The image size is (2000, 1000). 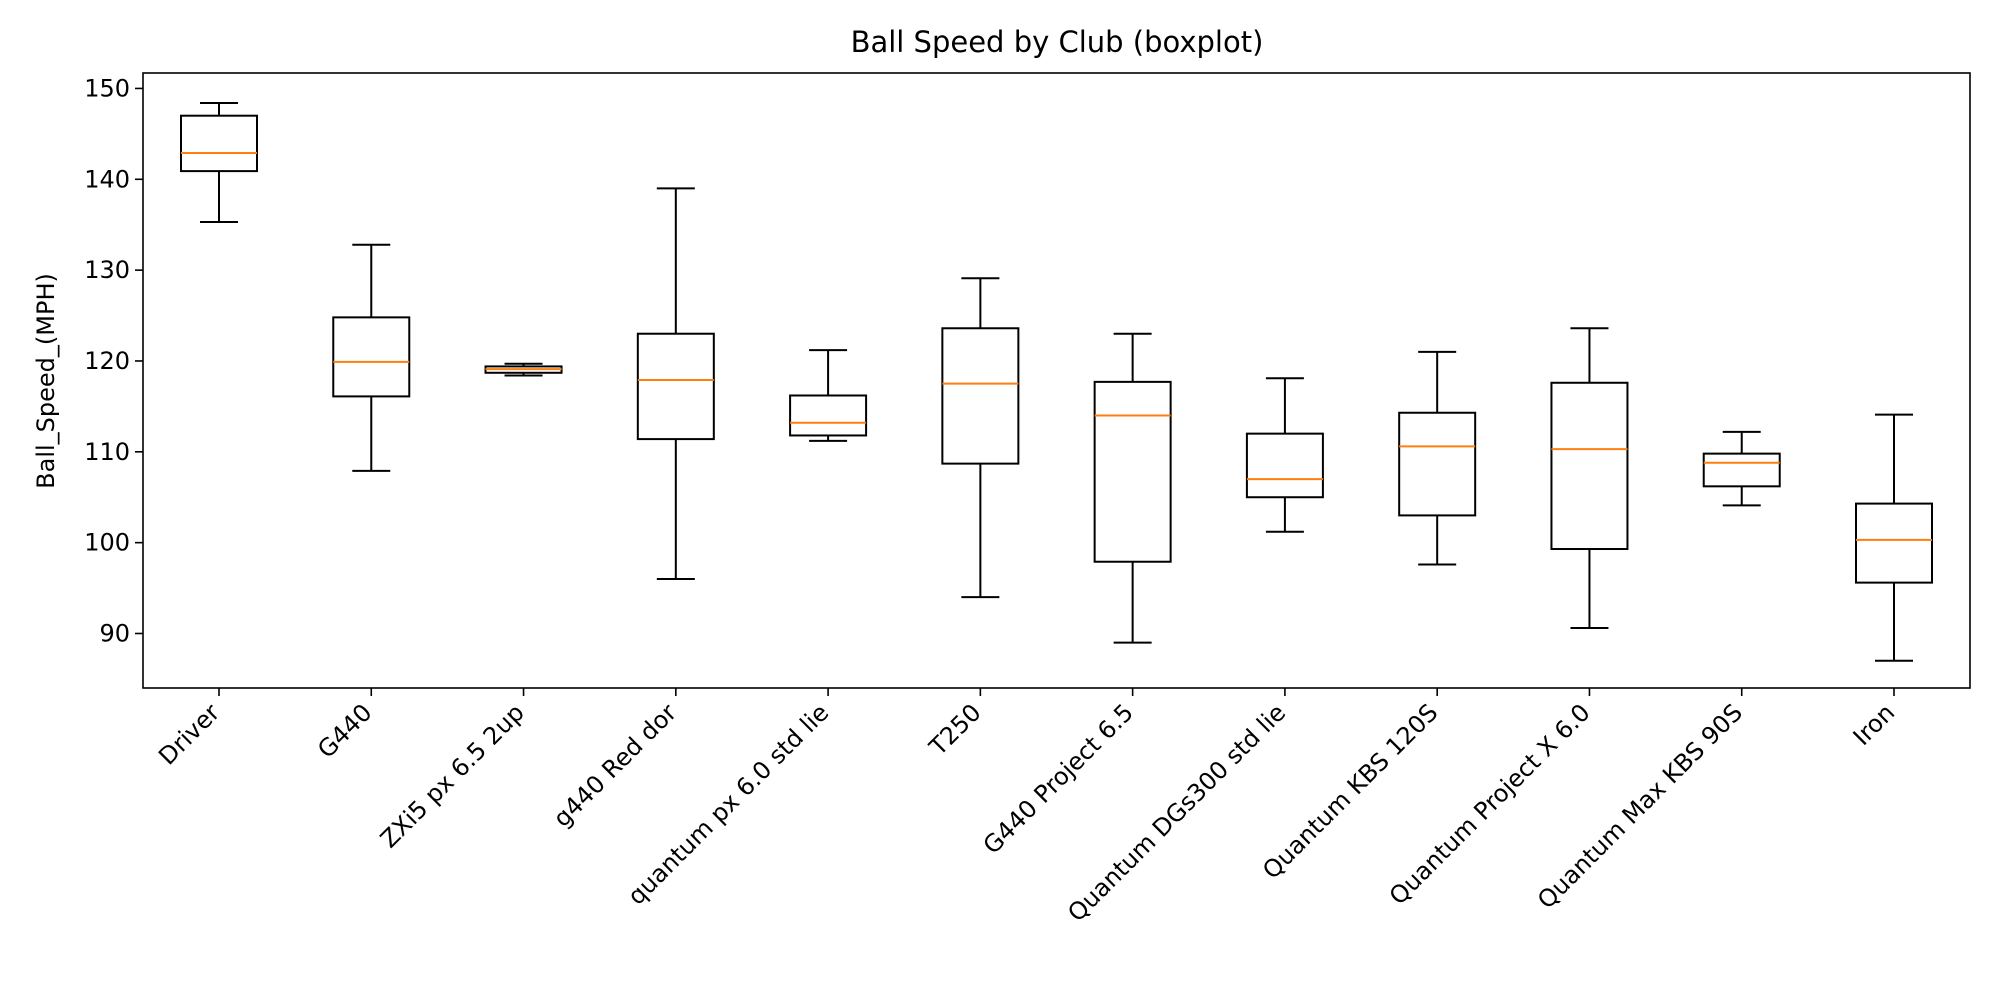 I want to click on y-tick-label: 150, so click(x=107, y=88).